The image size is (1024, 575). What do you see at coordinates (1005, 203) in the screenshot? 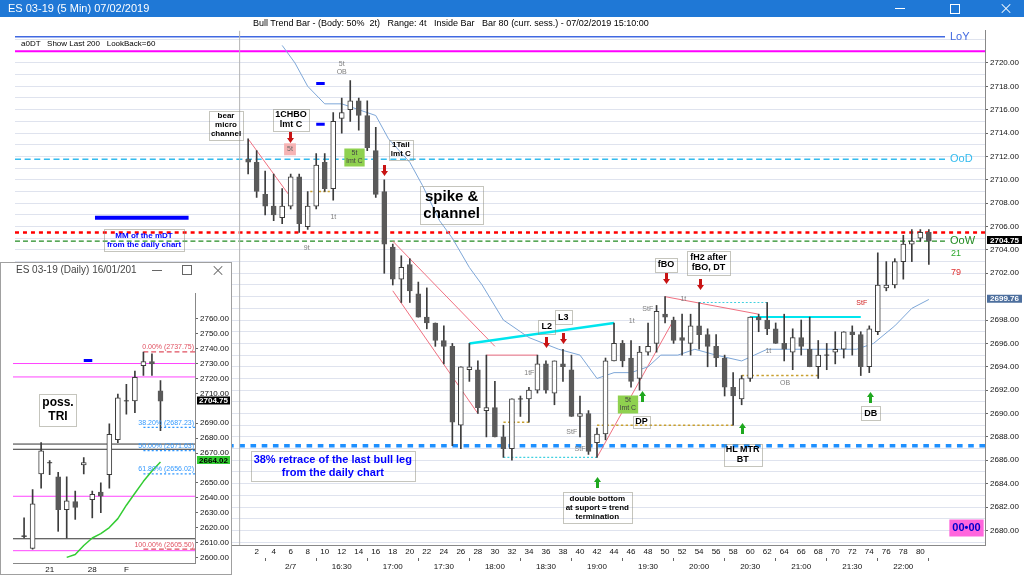
I see `y-tick-label: 2708.00` at bounding box center [1005, 203].